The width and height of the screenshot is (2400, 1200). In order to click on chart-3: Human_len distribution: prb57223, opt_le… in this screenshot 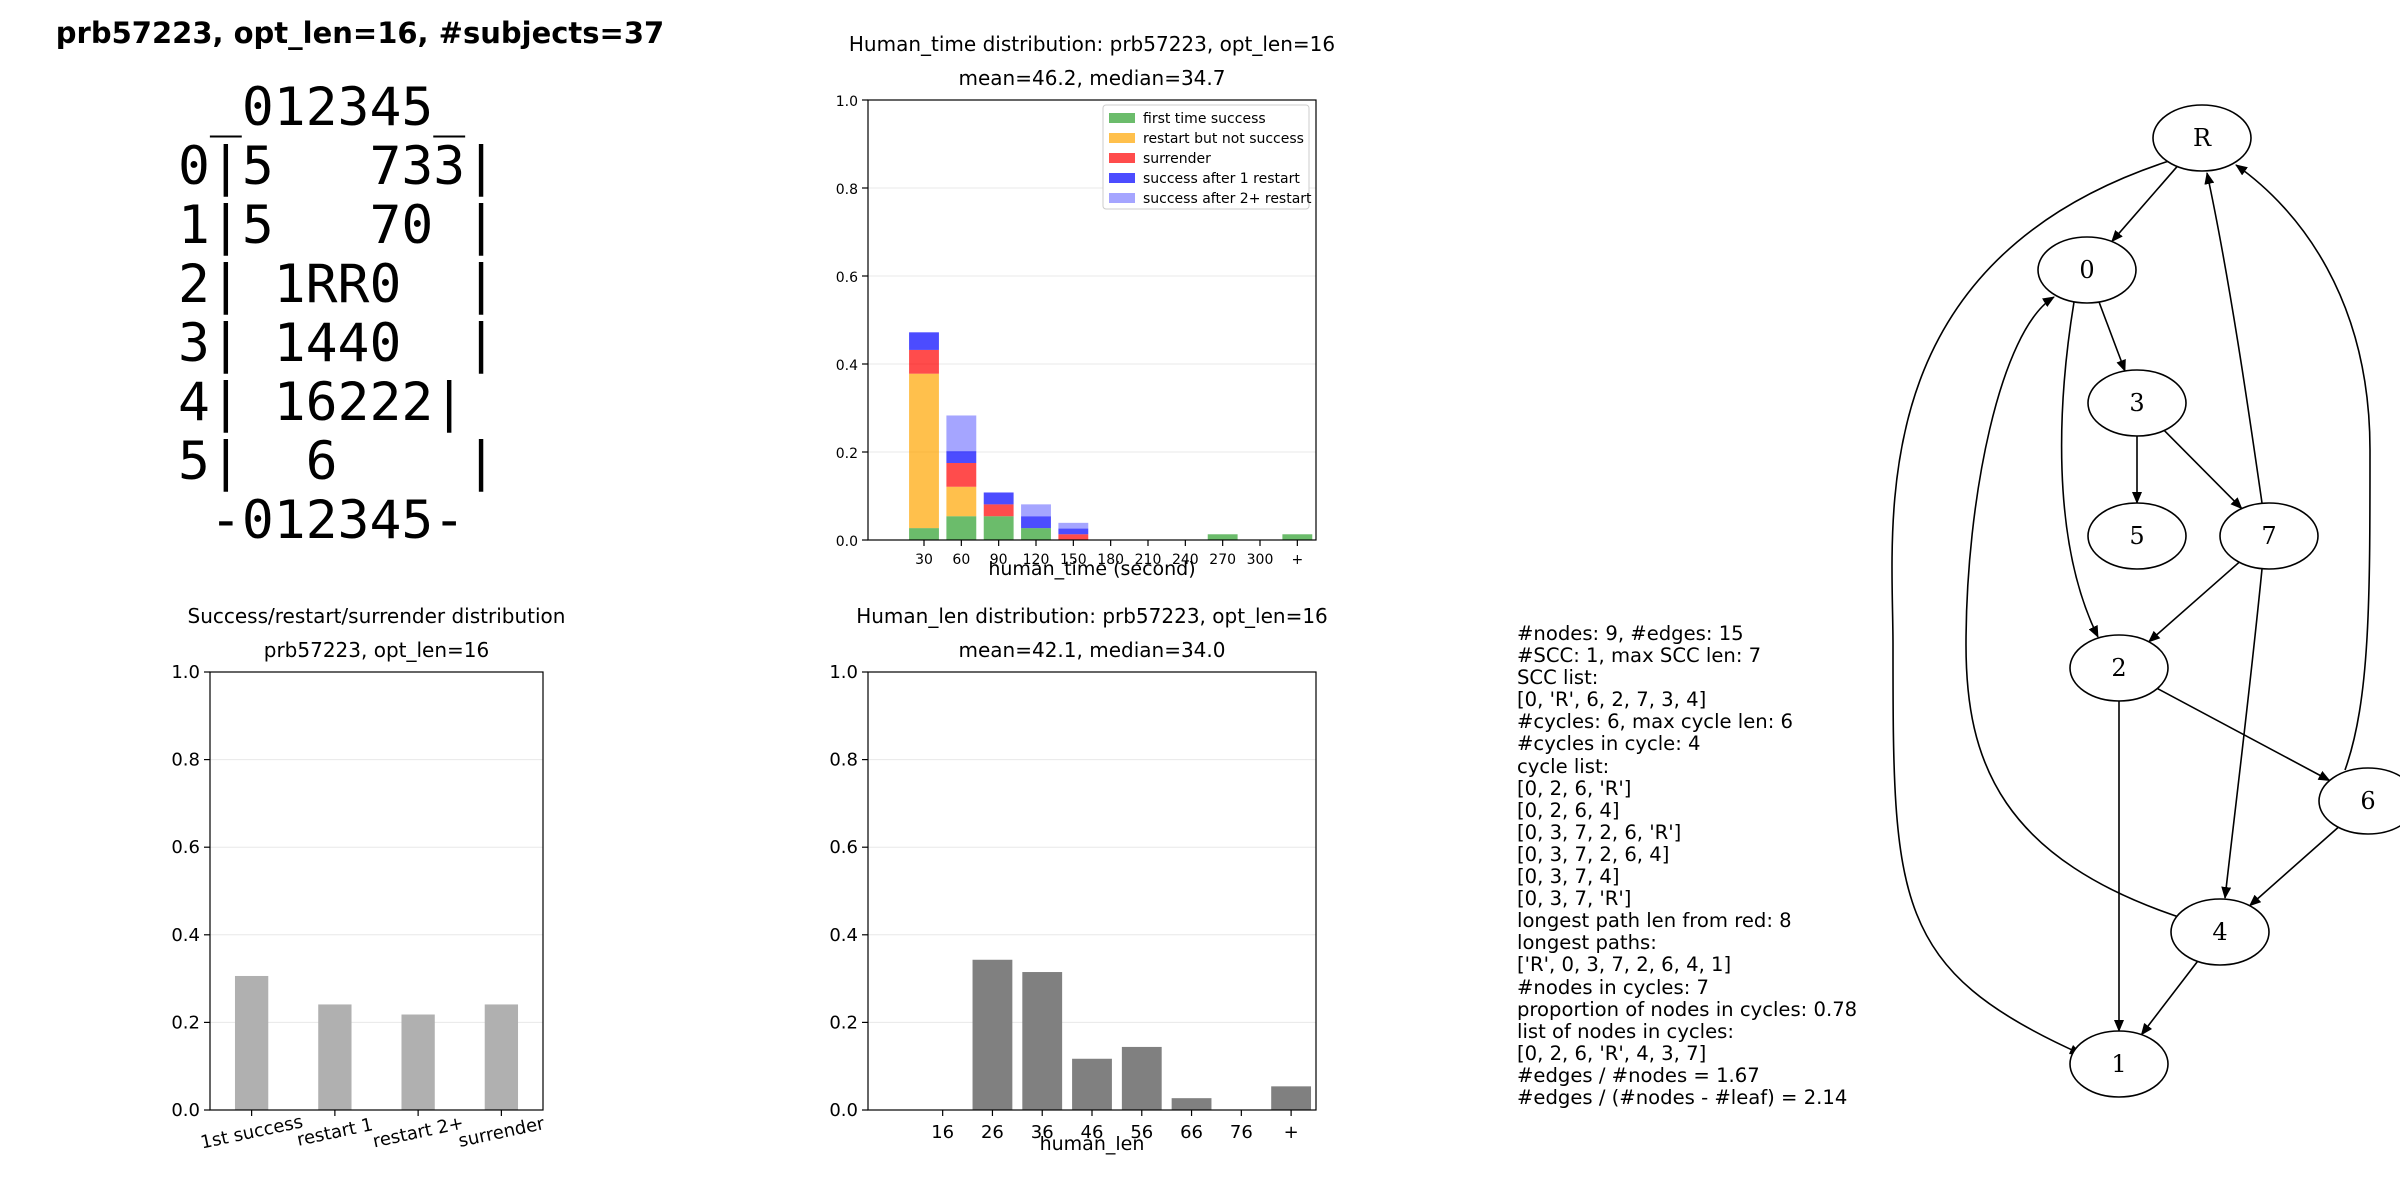, I will do `click(1078, 879)`.